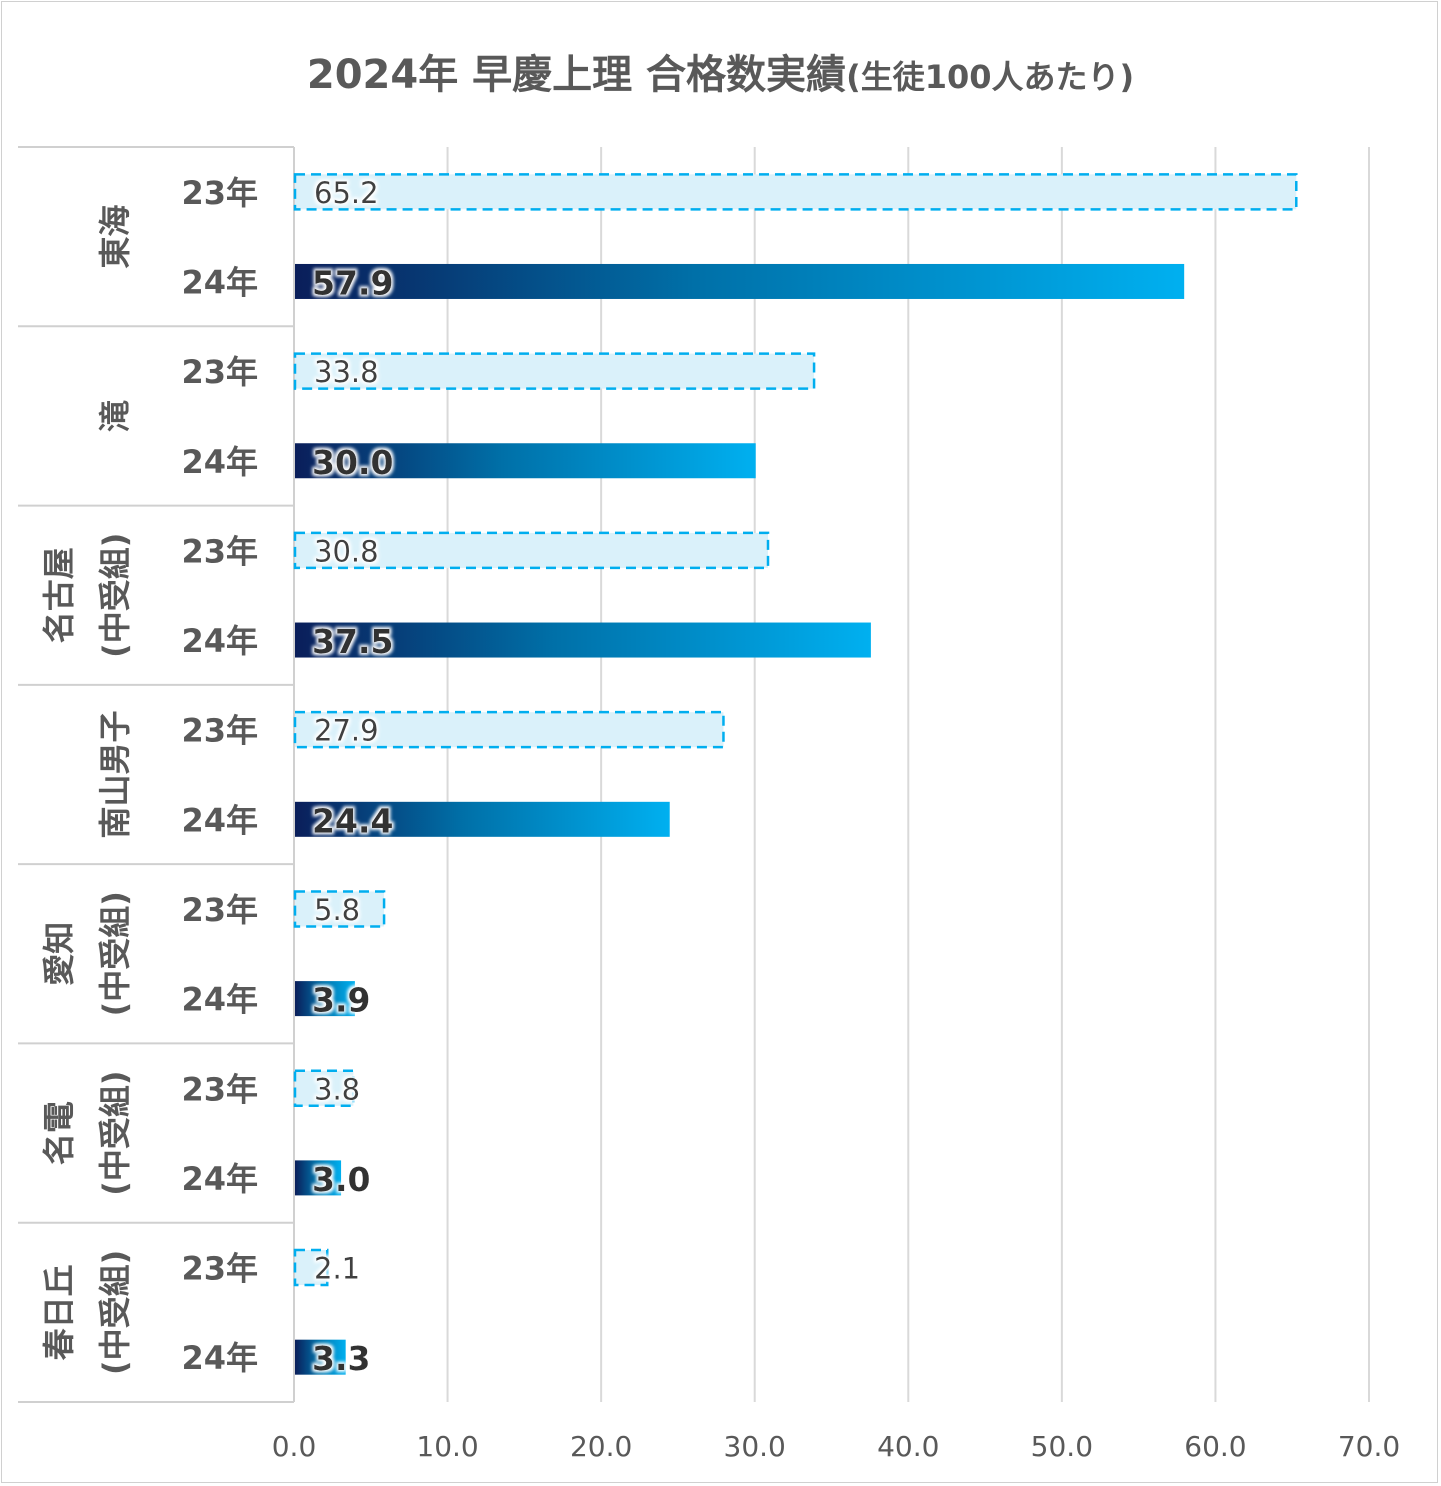  Describe the element at coordinates (908, 1446) in the screenshot. I see `x-tick-label: 40.0` at that location.